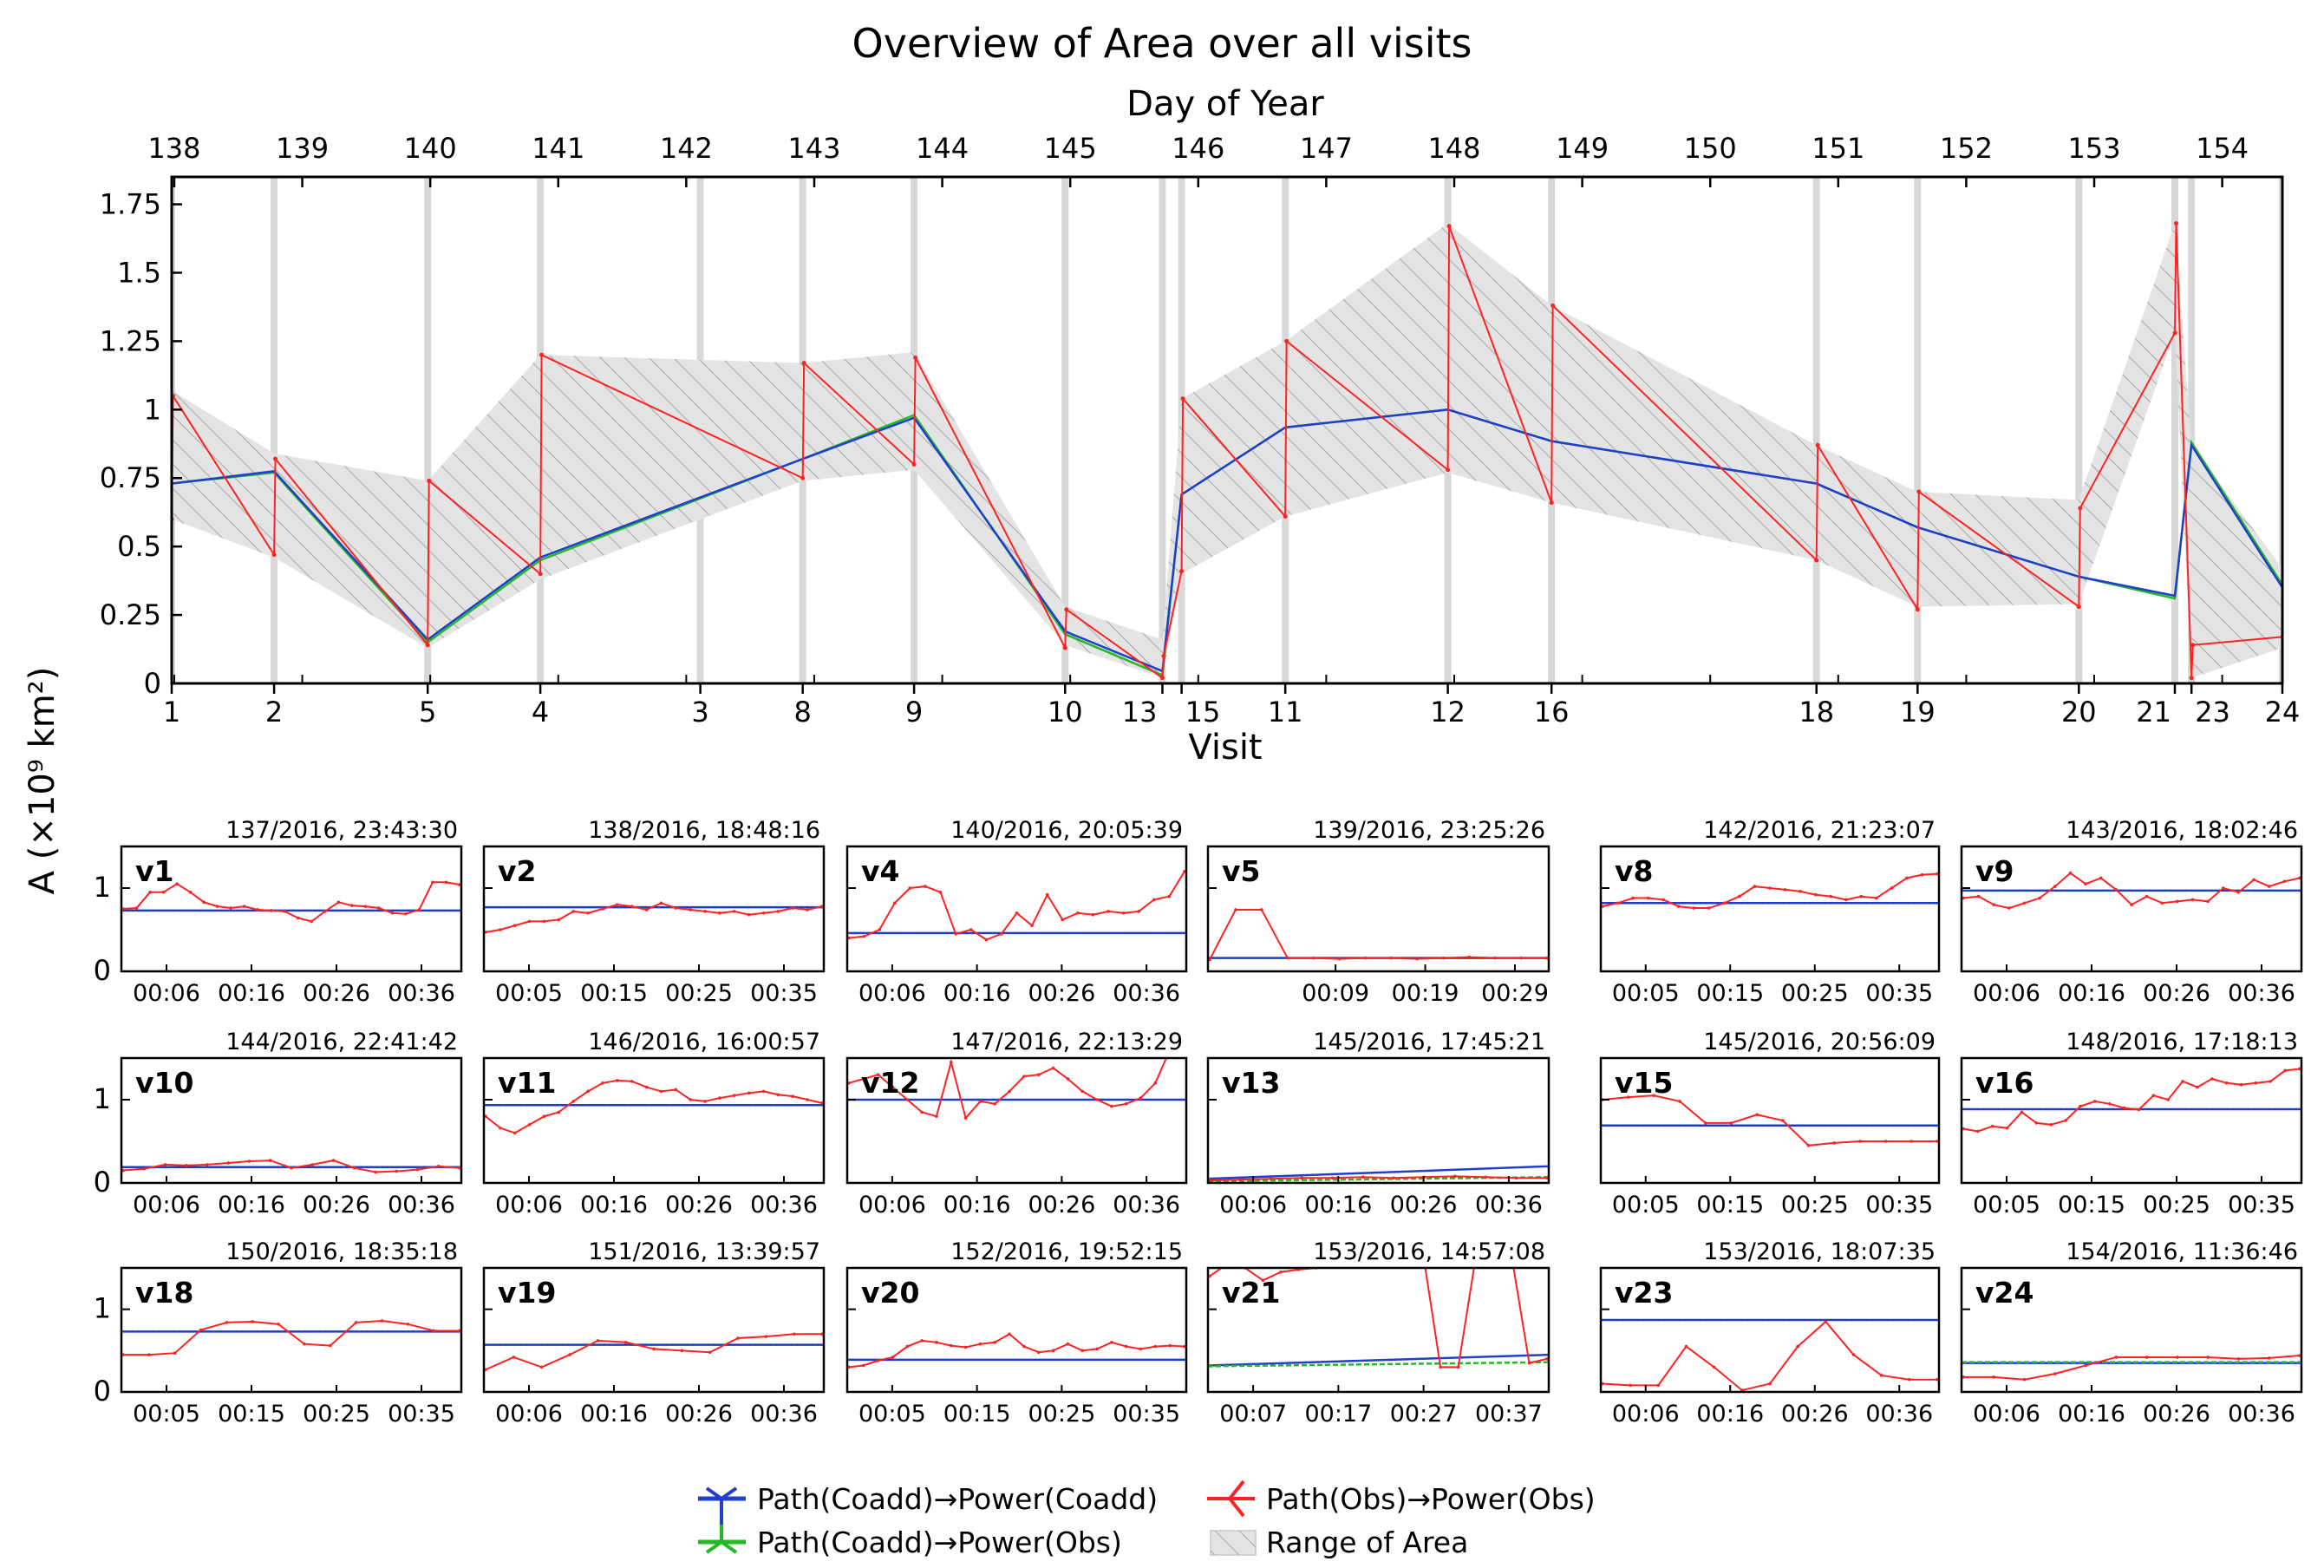 Image resolution: width=2324 pixels, height=1568 pixels. What do you see at coordinates (529, 993) in the screenshot?
I see `subplot-x-tick-label: 00:05` at bounding box center [529, 993].